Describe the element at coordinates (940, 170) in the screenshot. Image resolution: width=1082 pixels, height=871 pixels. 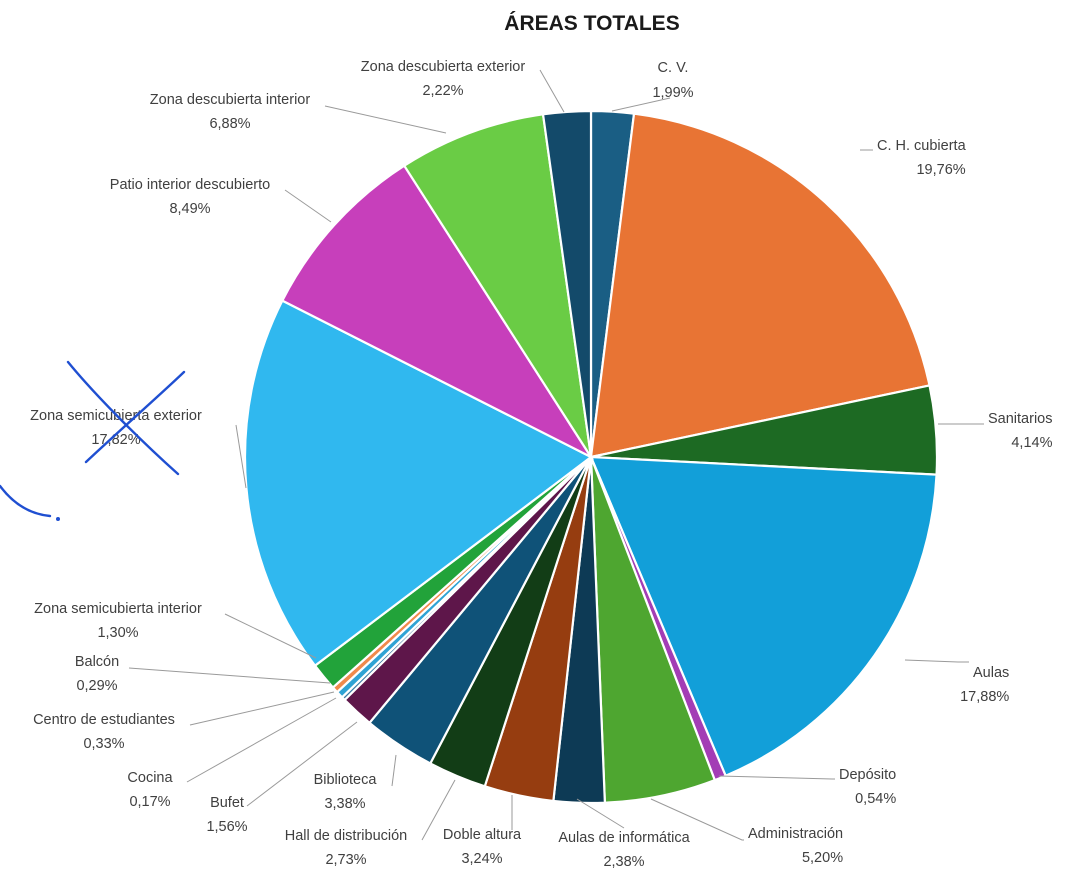
I see `slice-value-label: 19,76%` at that location.